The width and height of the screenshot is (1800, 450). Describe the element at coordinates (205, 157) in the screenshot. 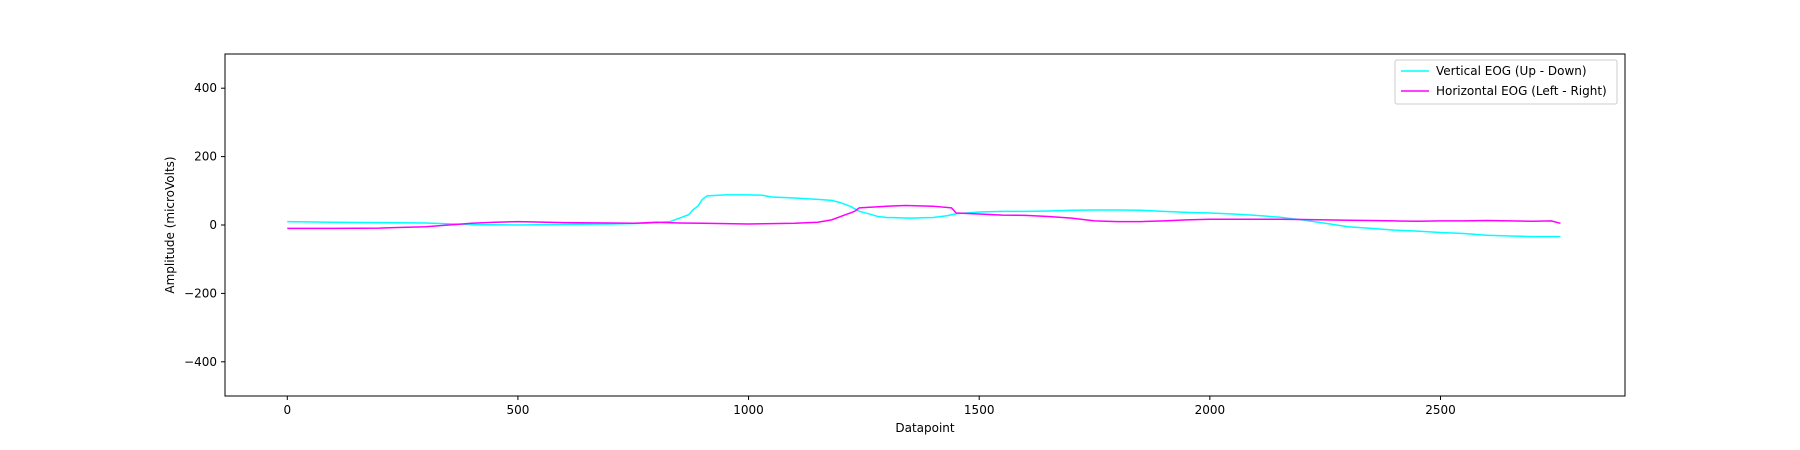

I see `y-tick-label: 200` at that location.